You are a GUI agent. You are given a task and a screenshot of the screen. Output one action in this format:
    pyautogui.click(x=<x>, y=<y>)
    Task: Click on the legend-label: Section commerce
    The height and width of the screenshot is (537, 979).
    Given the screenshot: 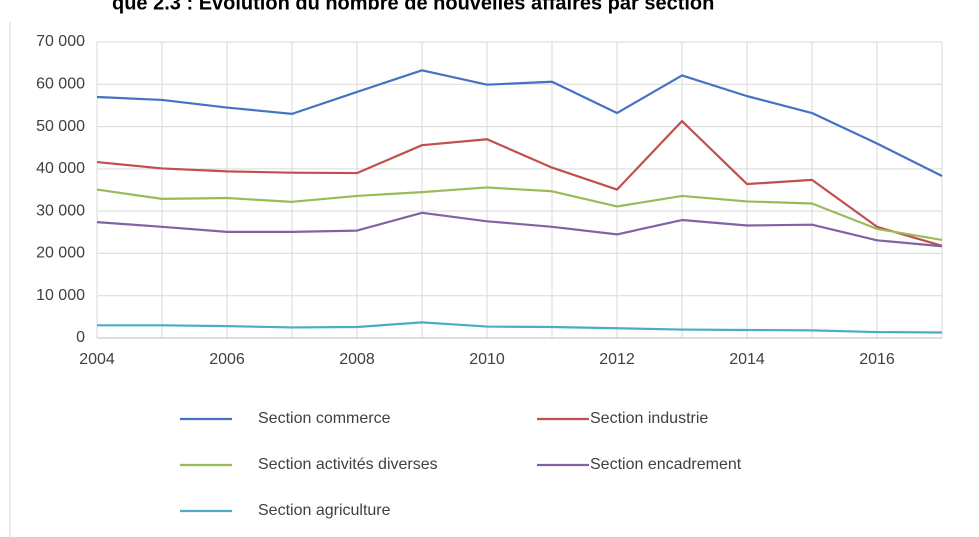 What is the action you would take?
    pyautogui.click(x=324, y=418)
    